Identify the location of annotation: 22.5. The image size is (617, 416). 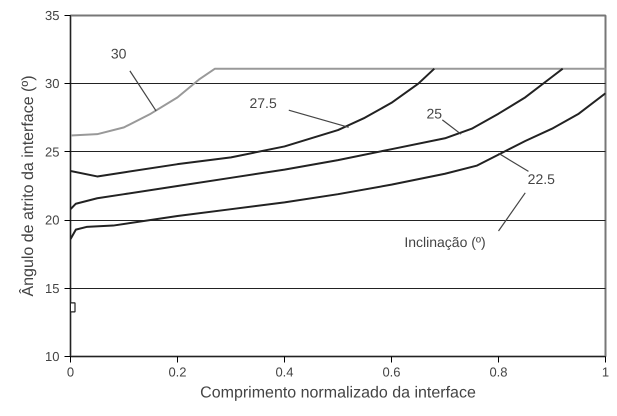
(542, 179).